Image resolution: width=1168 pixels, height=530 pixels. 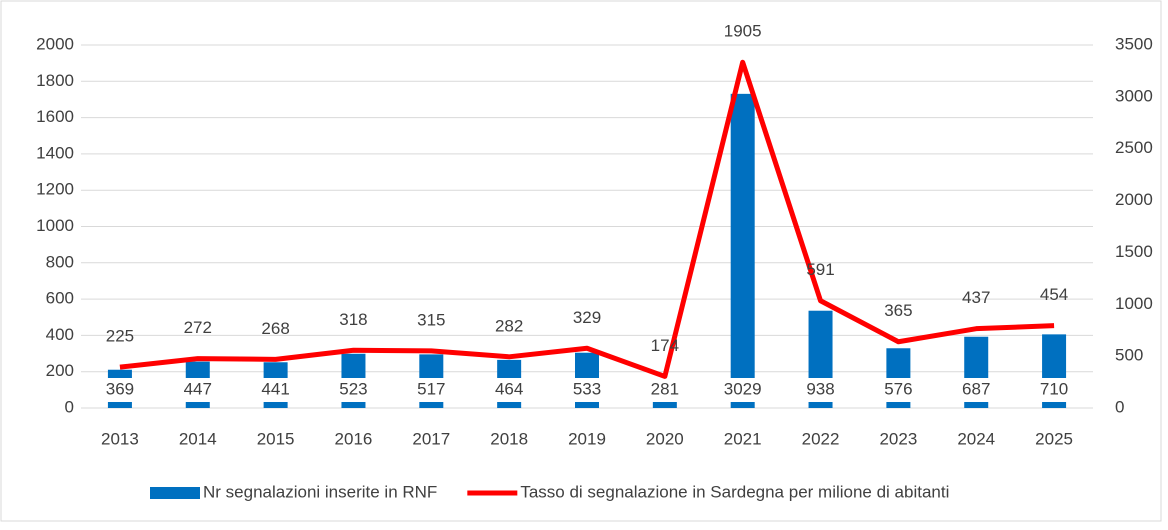 I want to click on line-value-label: 174, so click(x=665, y=345).